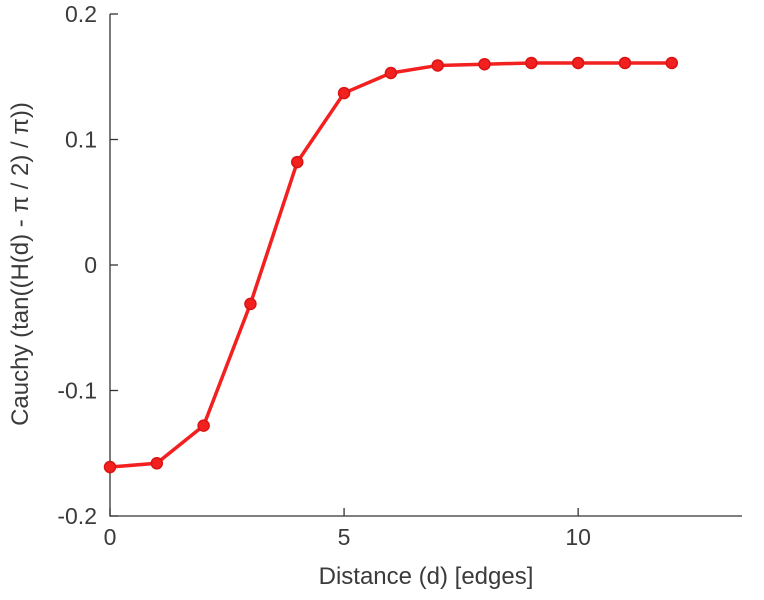 Image resolution: width=764 pixels, height=600 pixels. Describe the element at coordinates (77, 516) in the screenshot. I see `y-tick-label: -0.2` at that location.